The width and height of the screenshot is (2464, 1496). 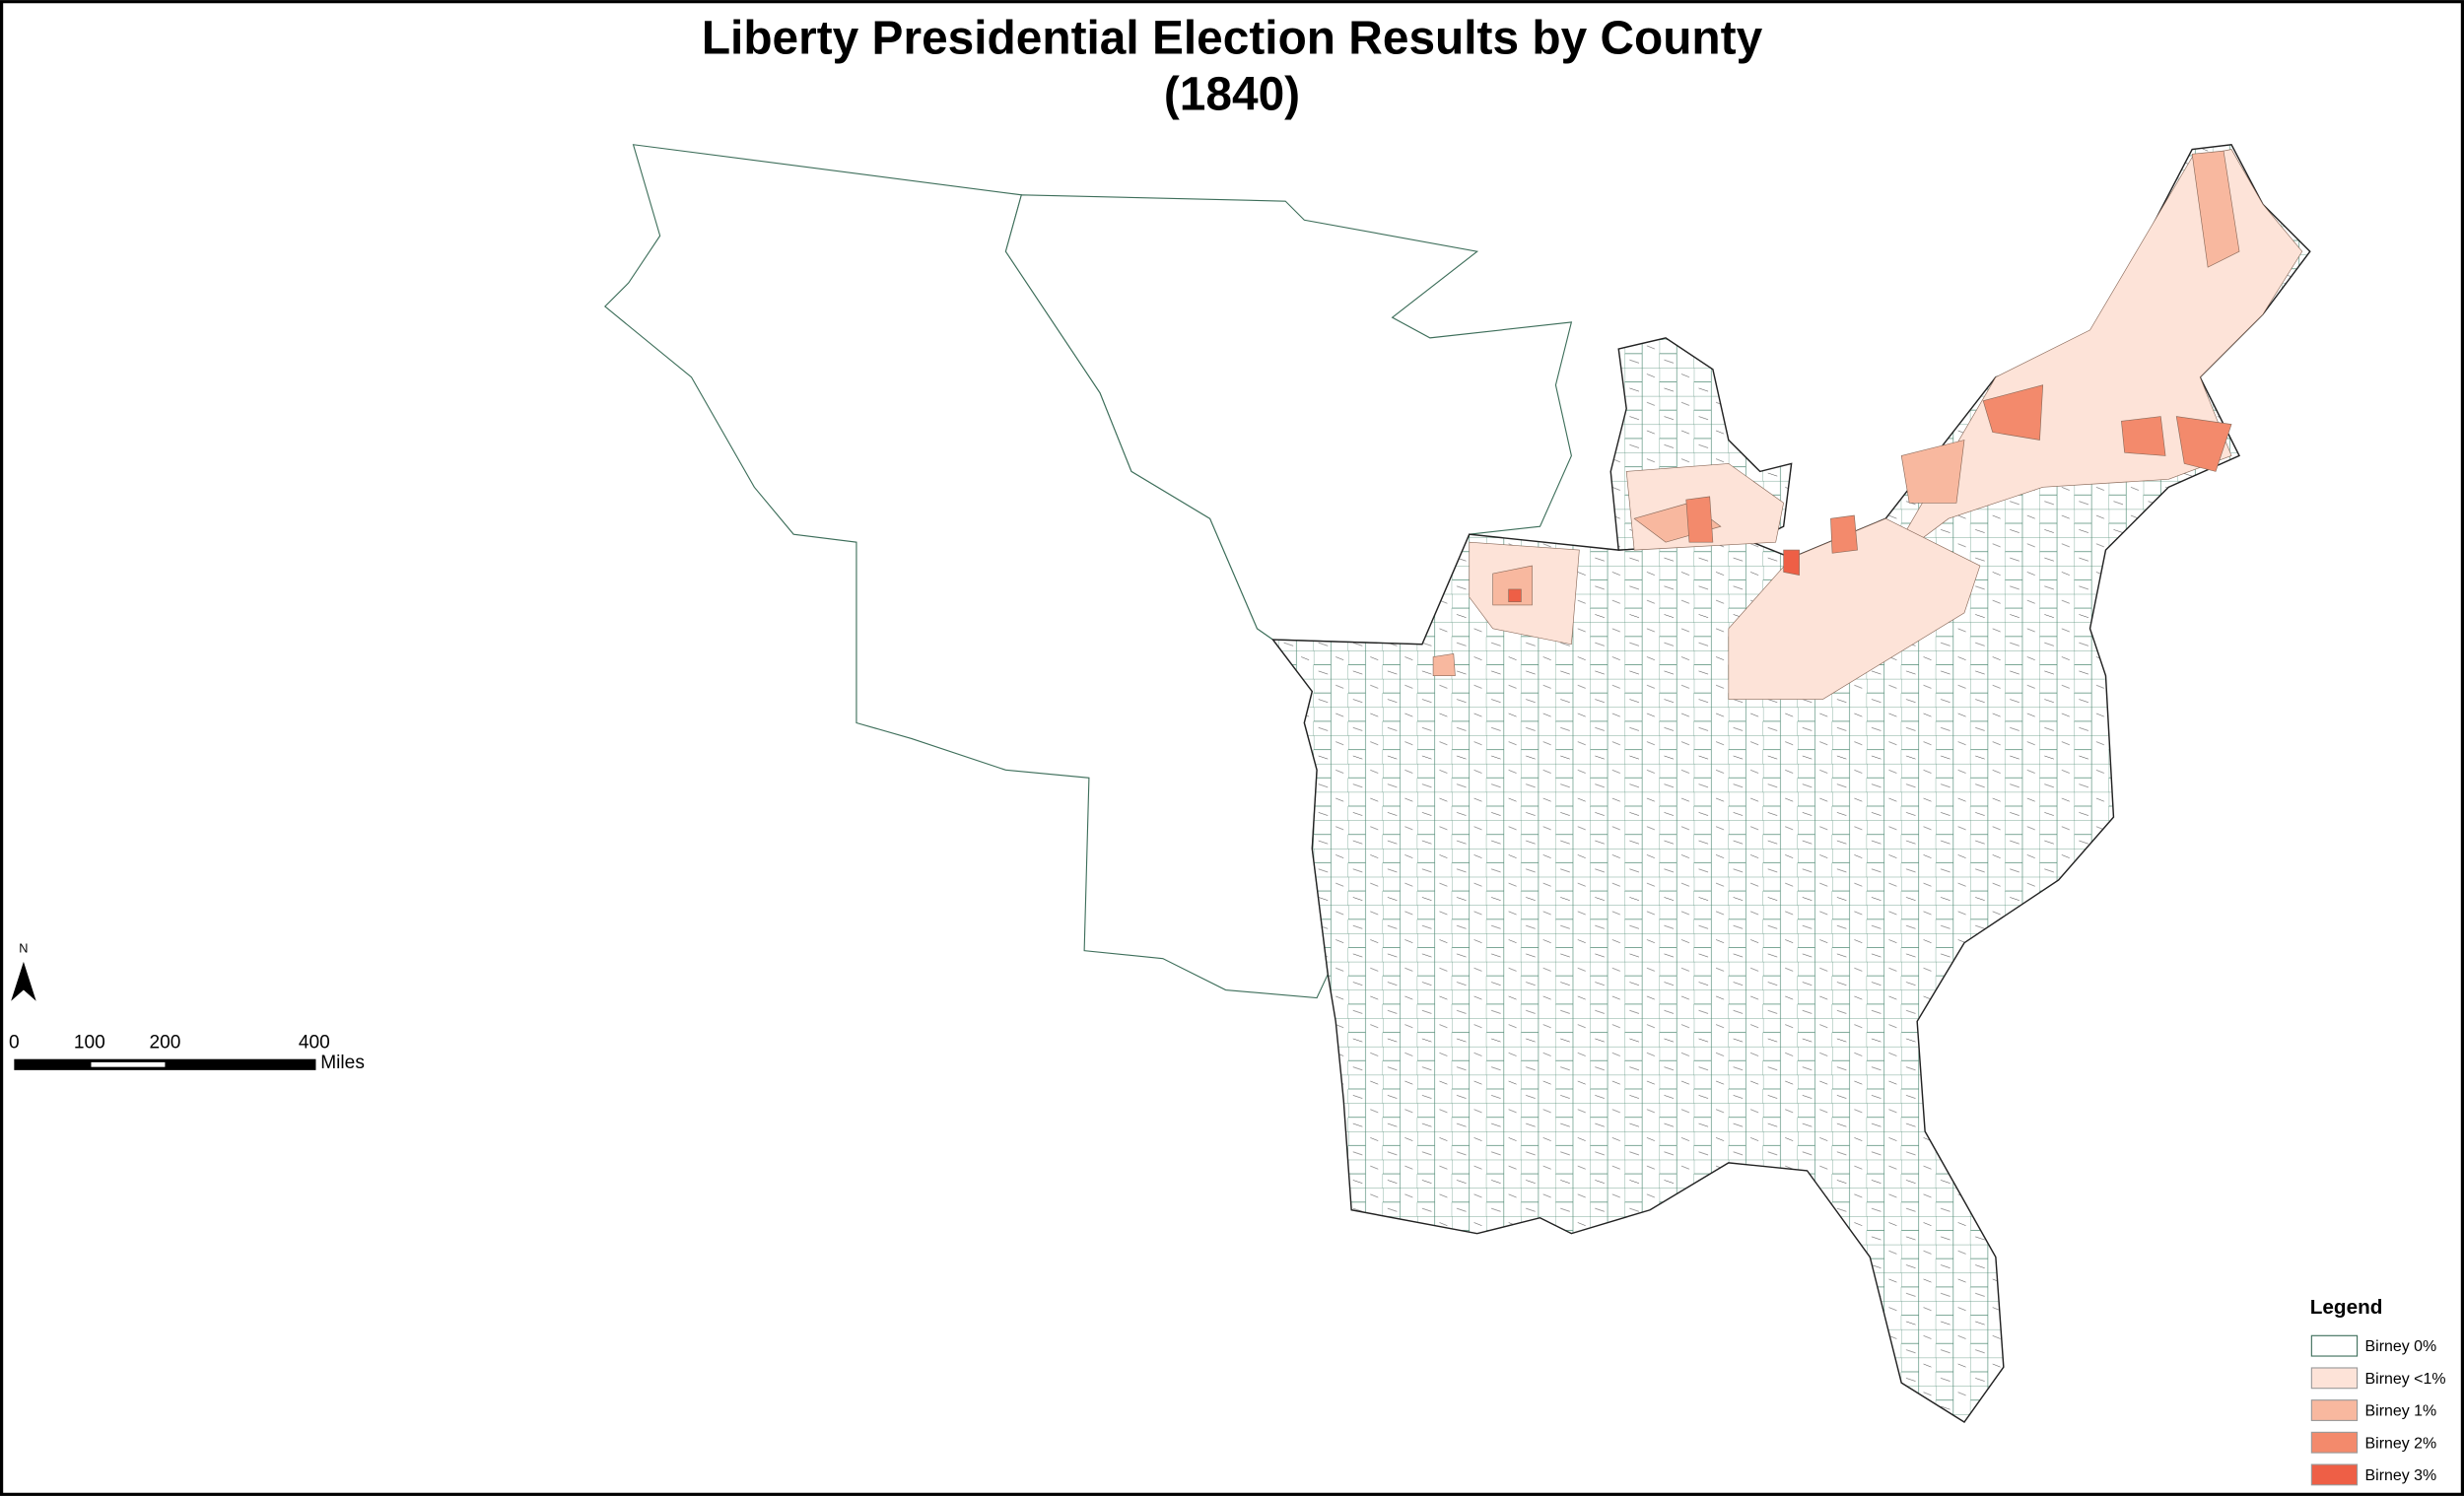 What do you see at coordinates (1288, 420) in the screenshot?
I see `wisconsin-territory` at bounding box center [1288, 420].